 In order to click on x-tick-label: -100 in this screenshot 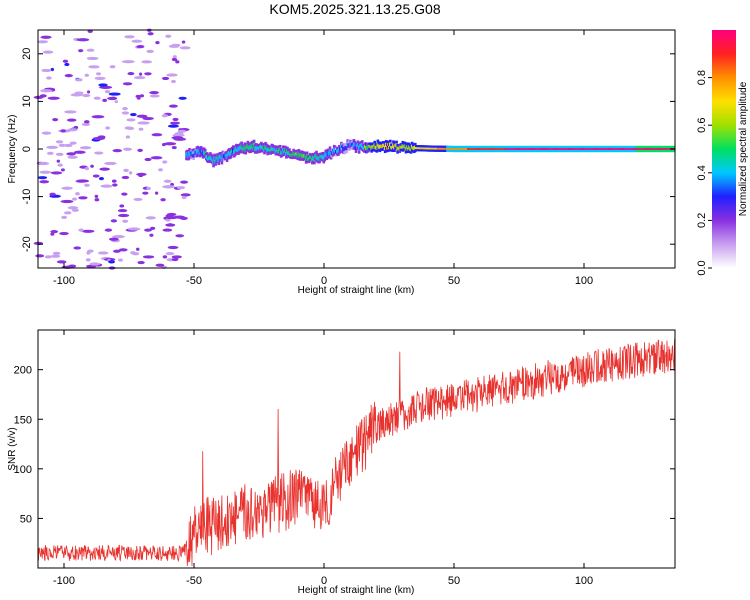, I will do `click(64, 281)`.